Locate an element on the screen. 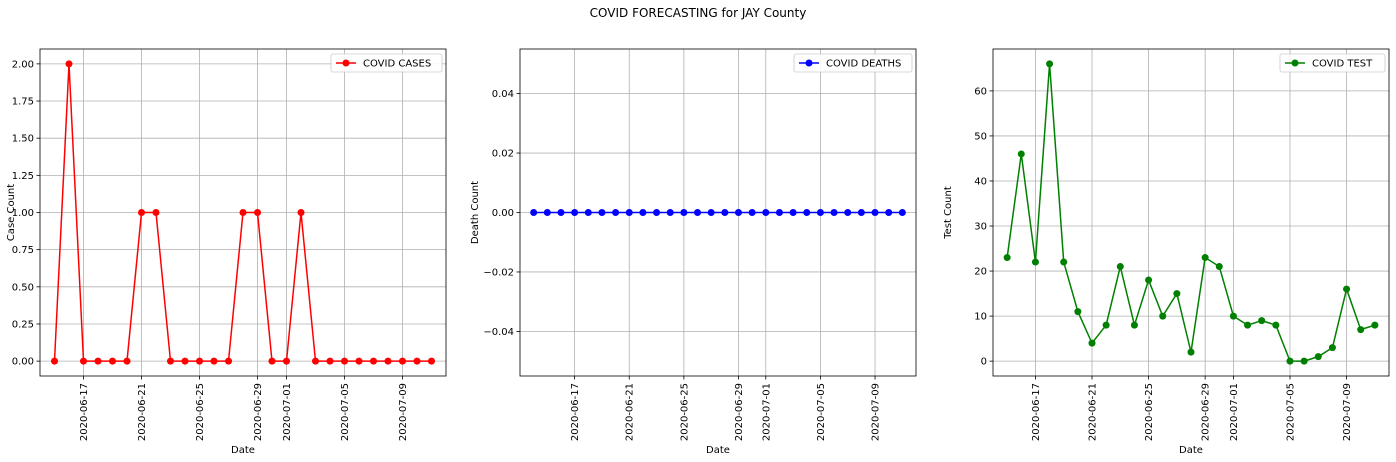 Image resolution: width=1396 pixels, height=462 pixels. y-tick-label: 30 is located at coordinates (980, 227).